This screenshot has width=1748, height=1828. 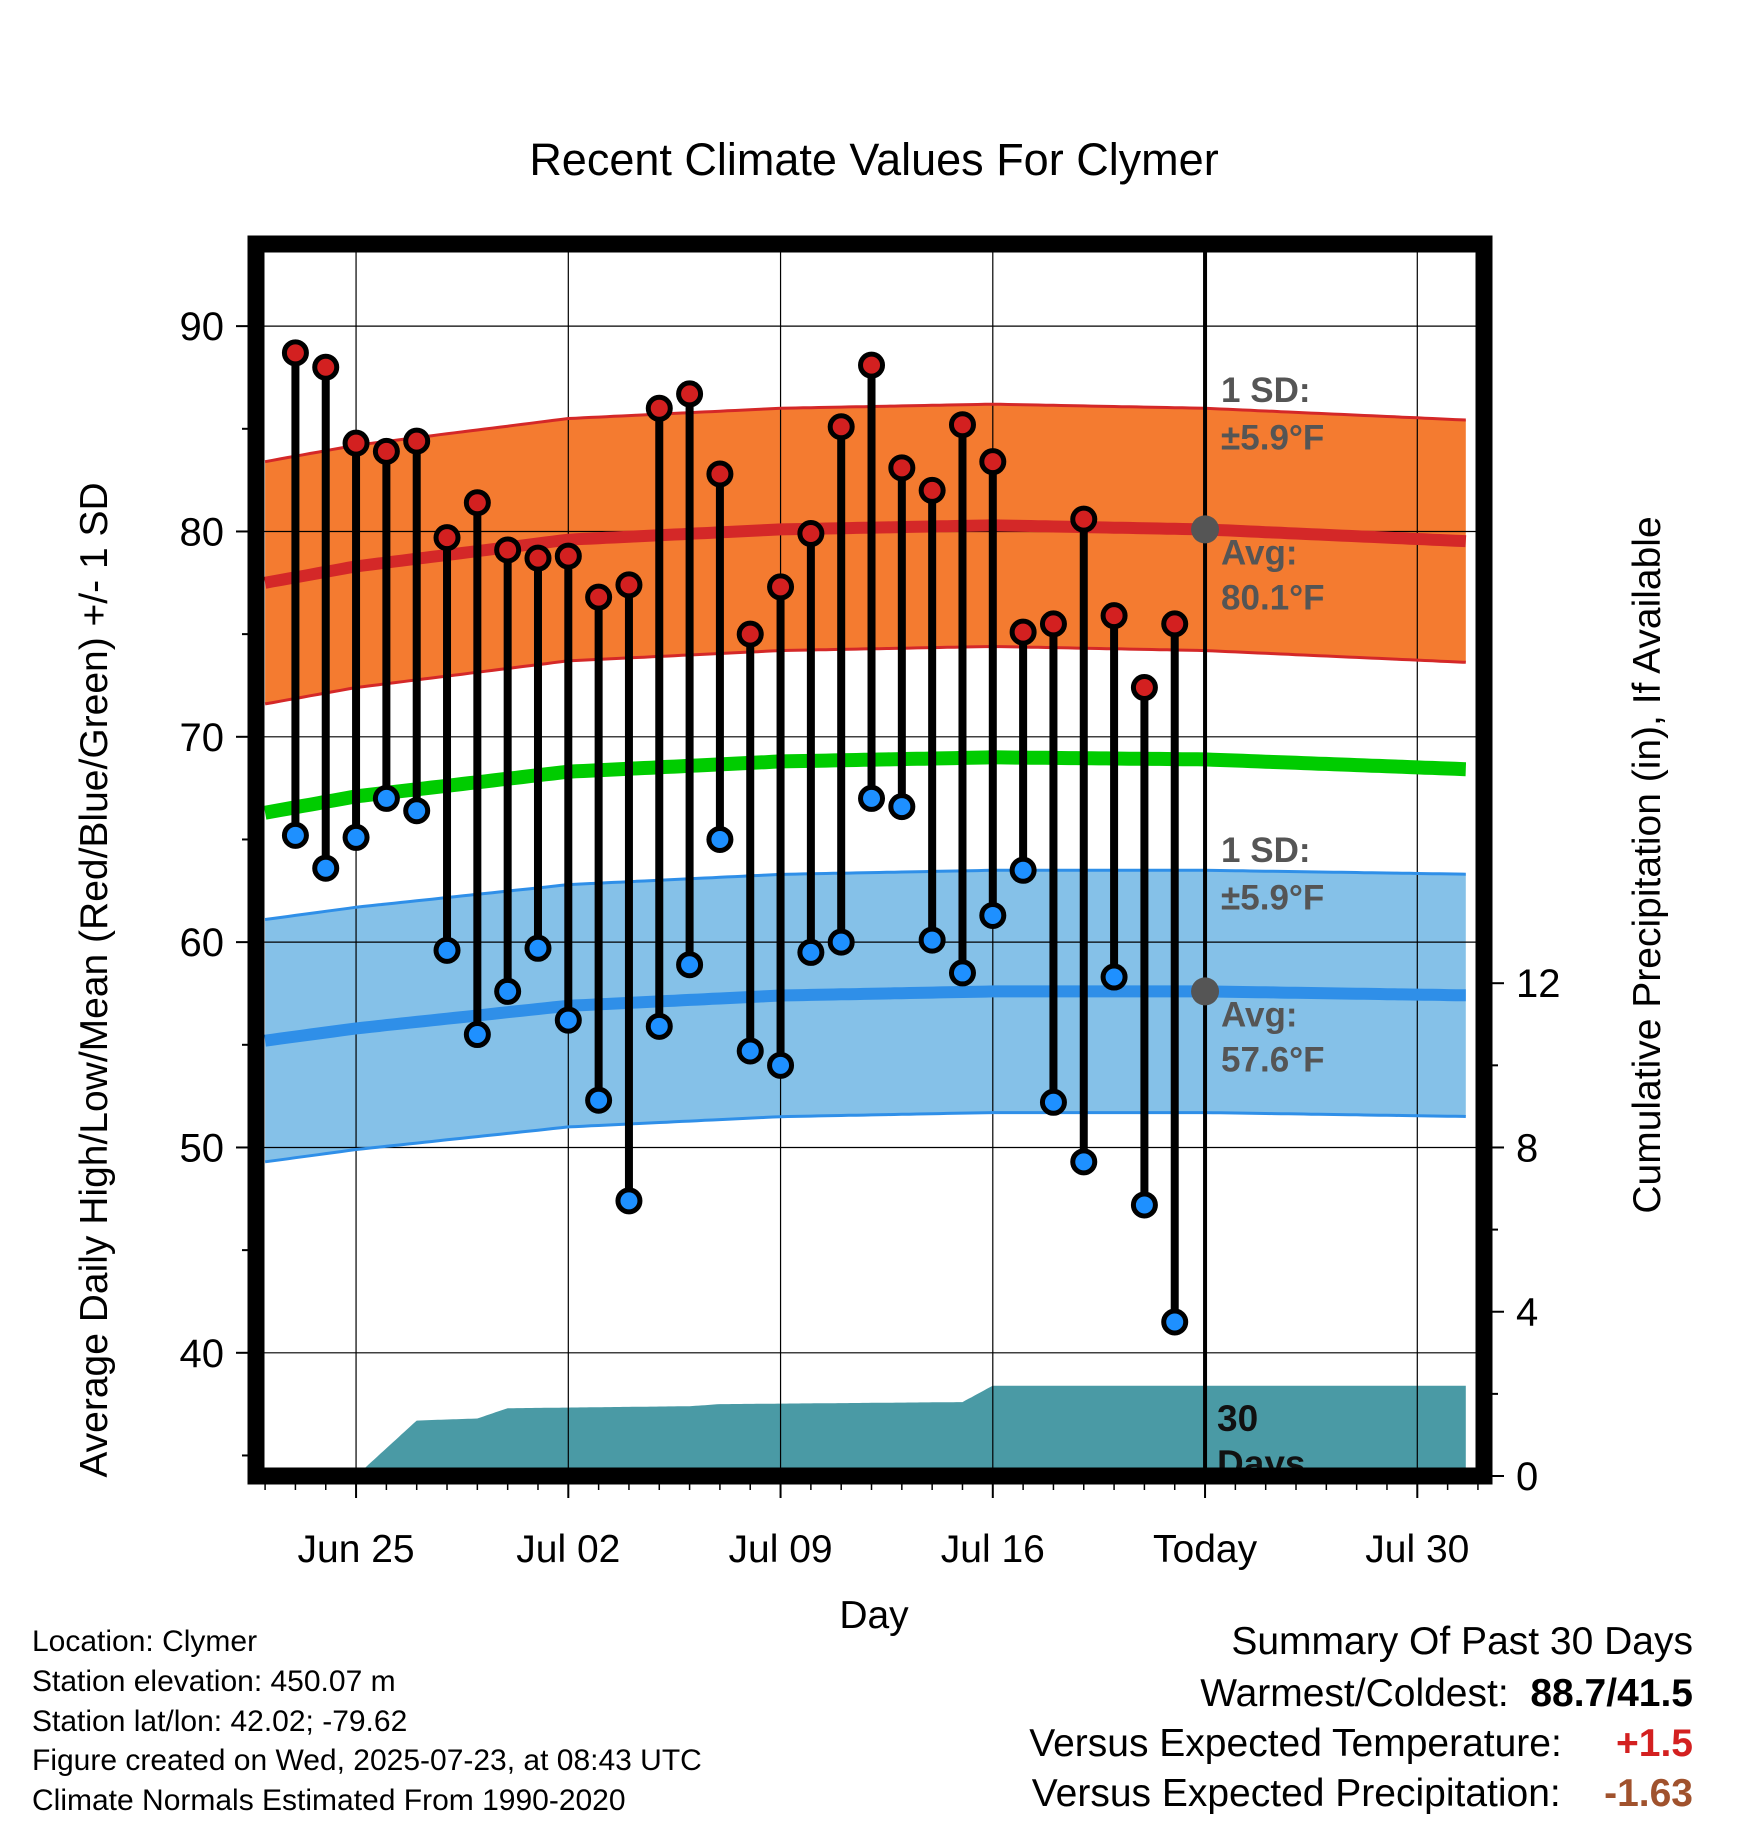 What do you see at coordinates (202, 327) in the screenshot?
I see `y-tick-label: 90` at bounding box center [202, 327].